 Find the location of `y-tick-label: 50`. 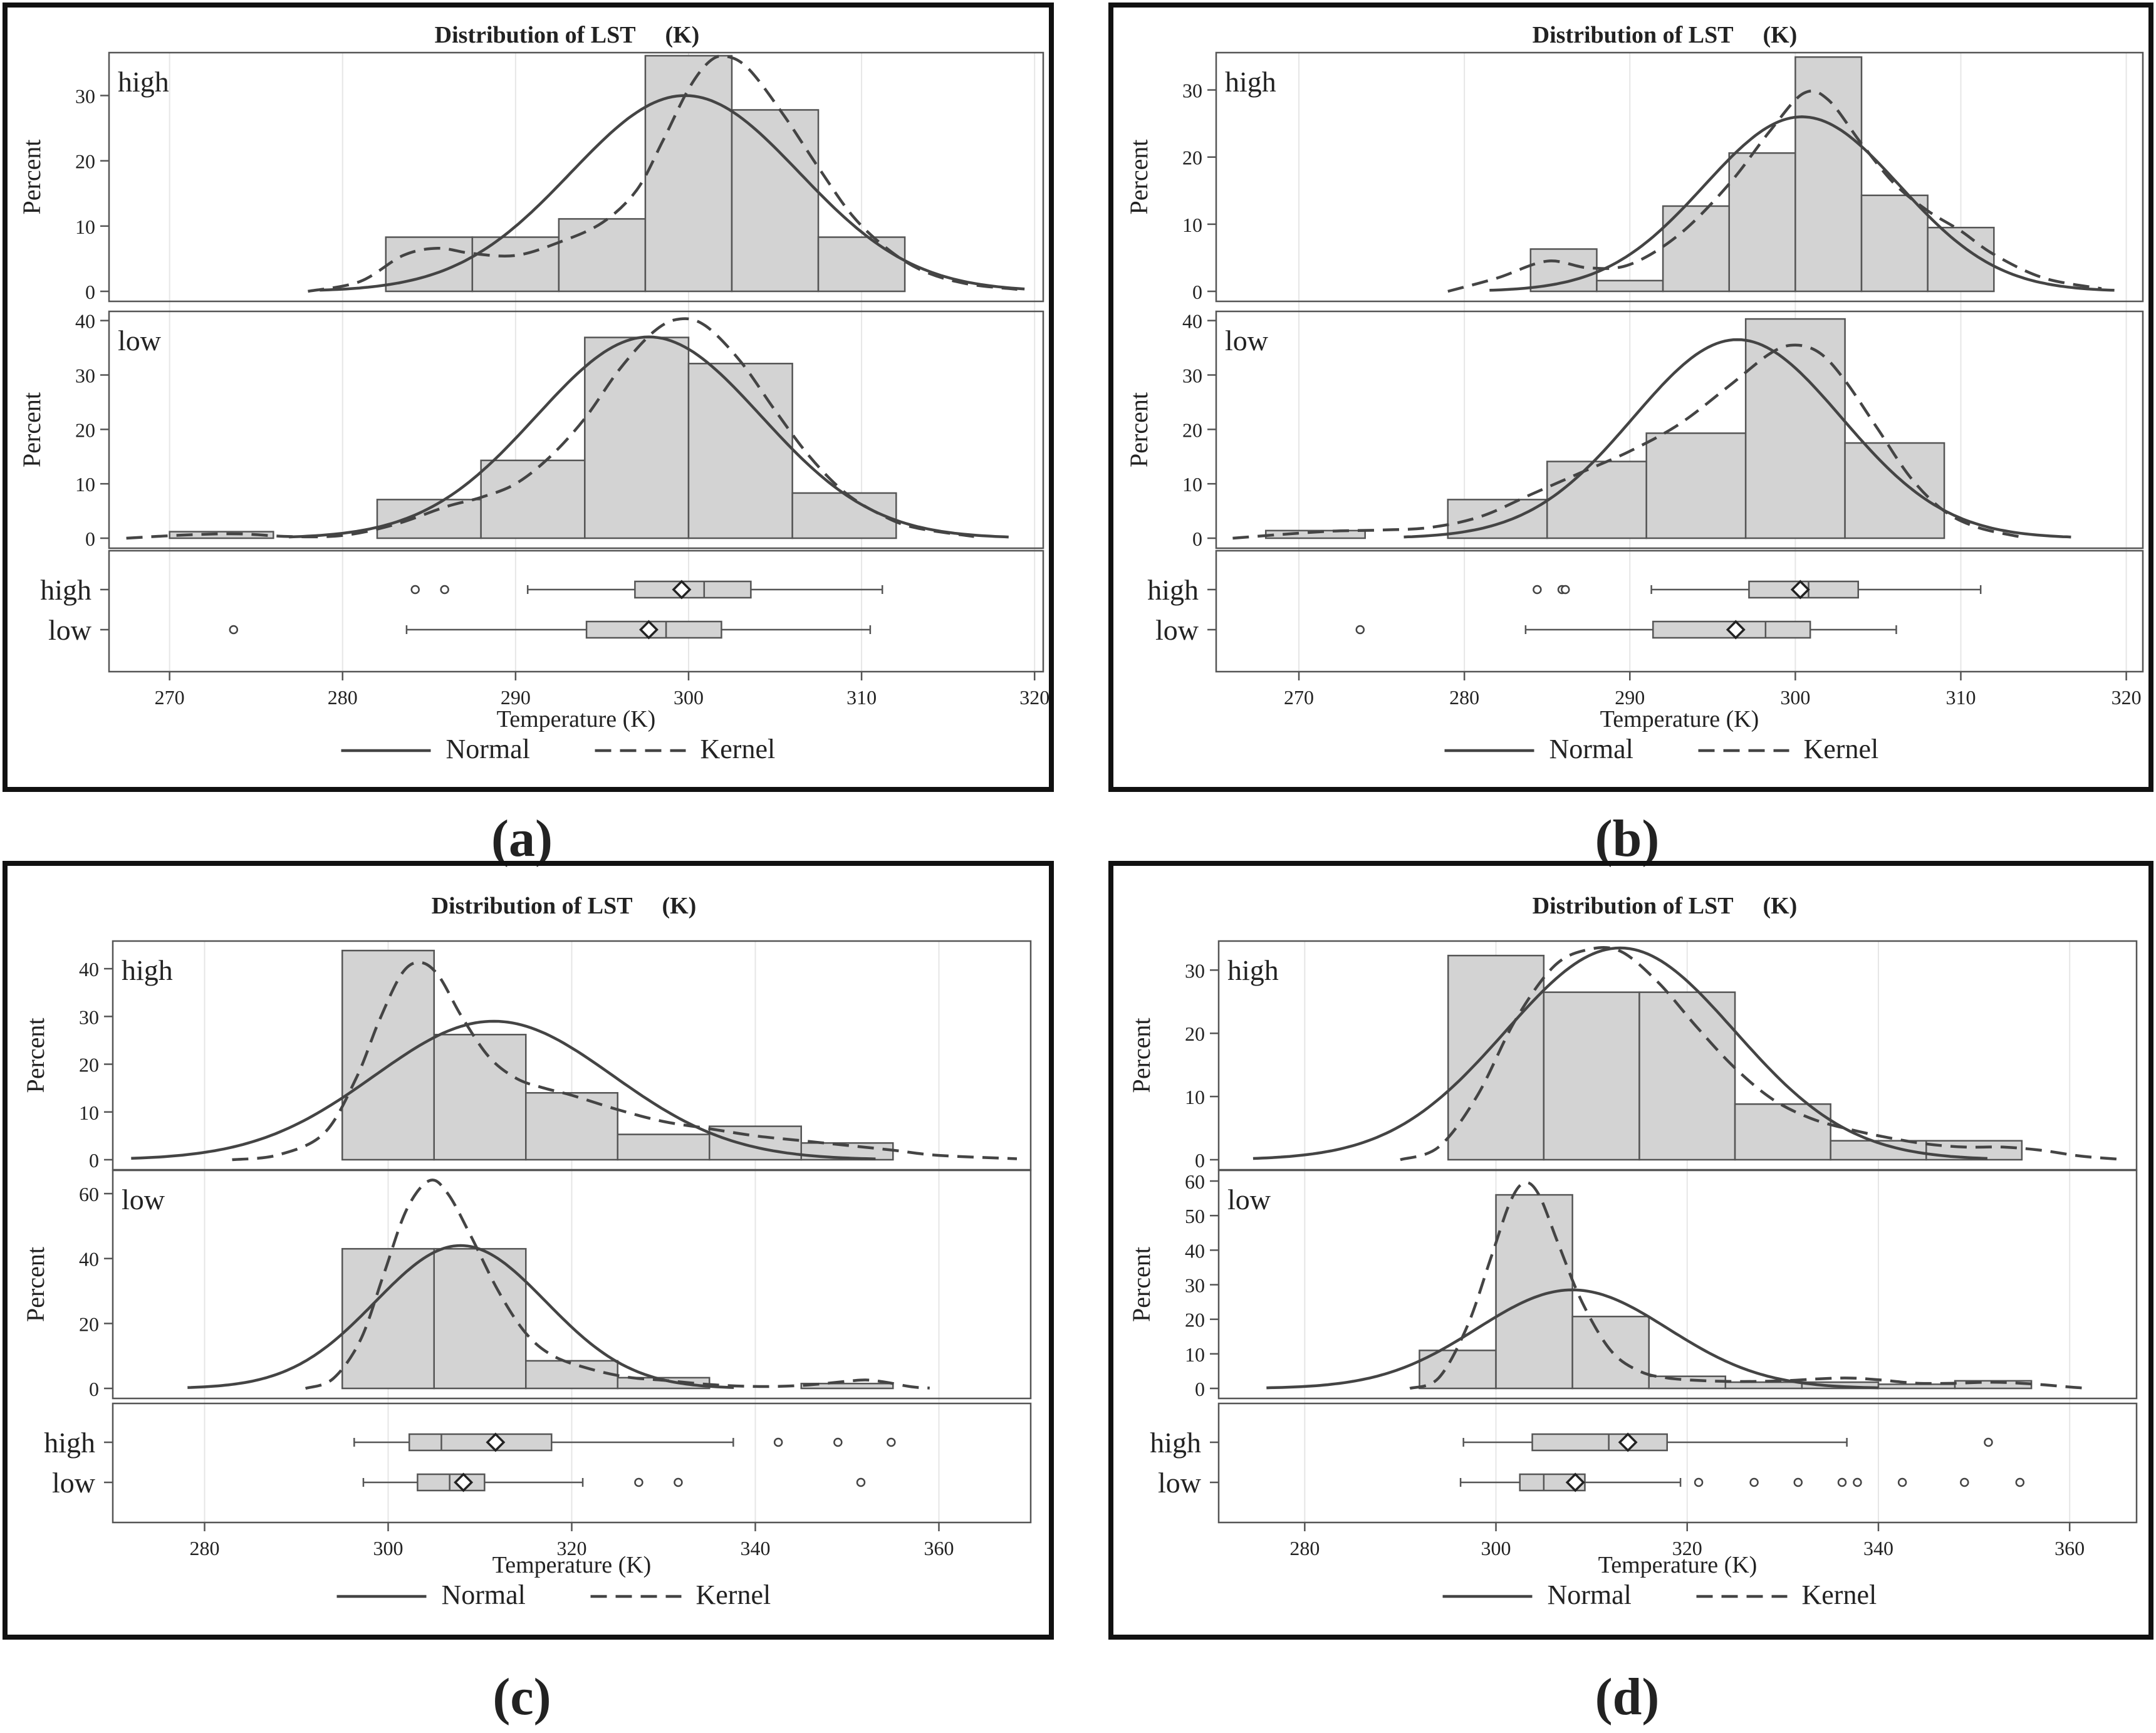

y-tick-label: 50 is located at coordinates (1195, 1216).